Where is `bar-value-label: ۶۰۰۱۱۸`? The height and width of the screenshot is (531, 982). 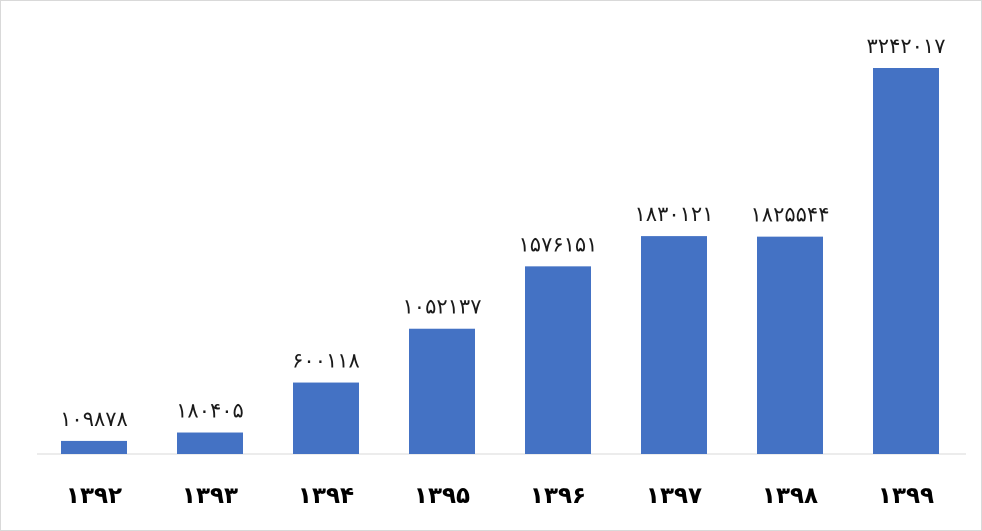
bar-value-label: ۶۰۰۱۱۸ is located at coordinates (326, 361).